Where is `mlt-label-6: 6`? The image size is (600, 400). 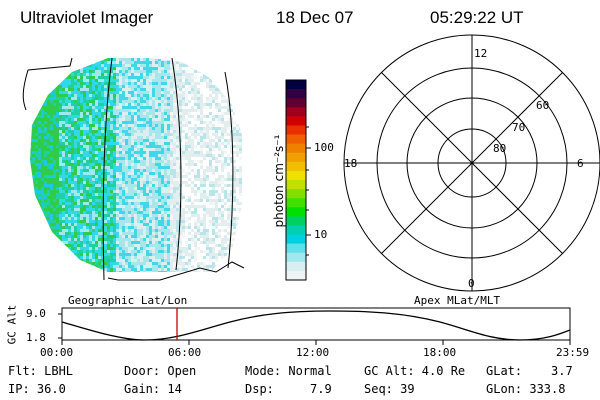
mlt-label-6: 6 is located at coordinates (580, 163).